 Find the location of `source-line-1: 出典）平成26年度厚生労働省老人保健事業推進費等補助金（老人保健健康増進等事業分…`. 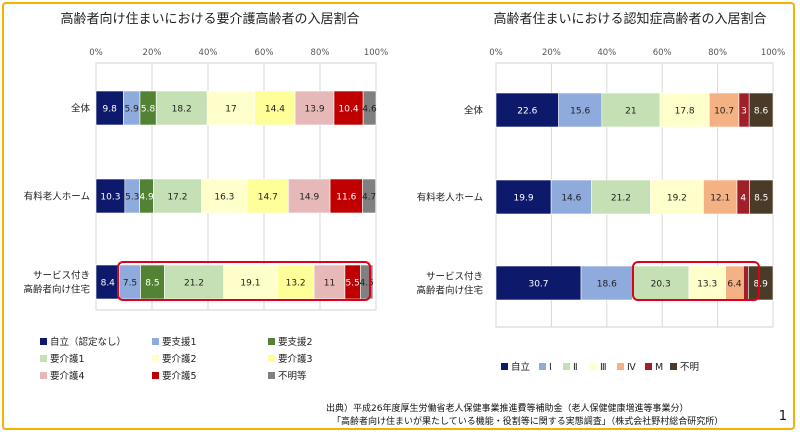

source-line-1: 出典）平成26年度厚生労働省老人保健事業推進費等補助金（老人保健健康増進等事業分… is located at coordinates (507, 408).